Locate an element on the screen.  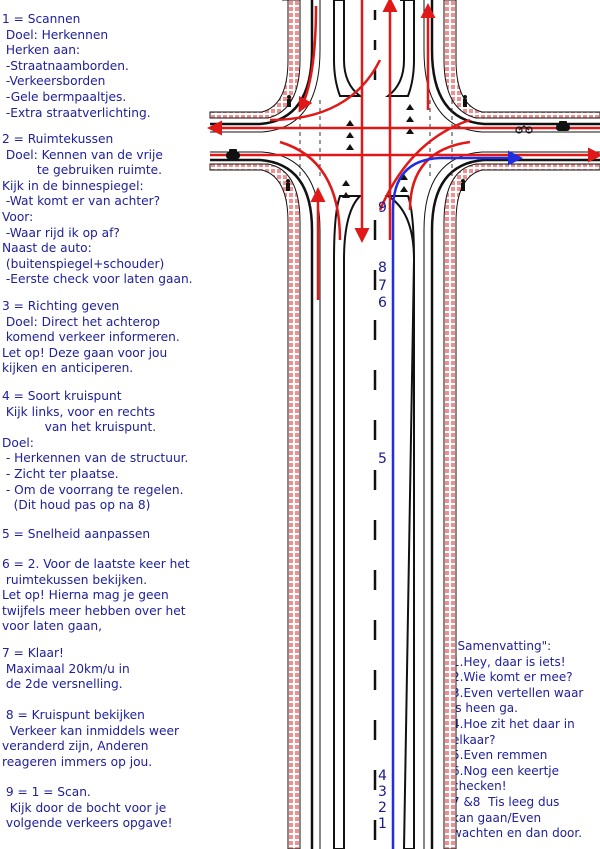
step-6: 6 is located at coordinates (382, 303).